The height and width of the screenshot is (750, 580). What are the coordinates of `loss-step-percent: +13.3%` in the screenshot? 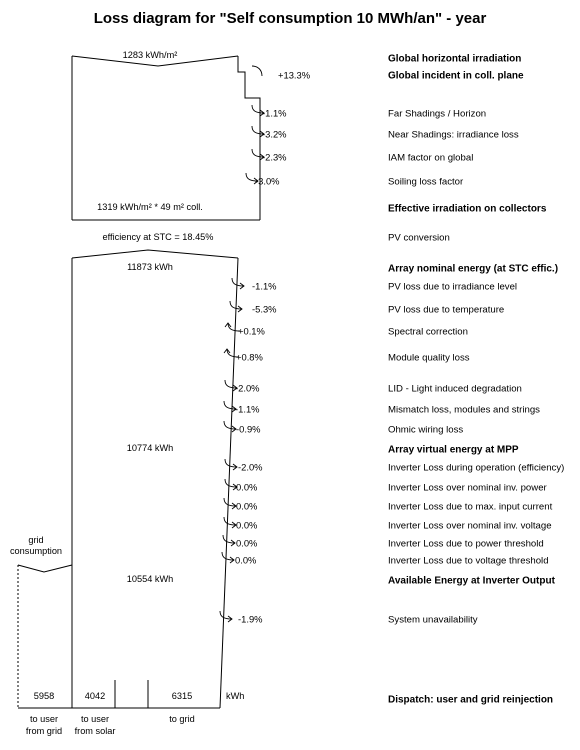 It's located at (294, 75).